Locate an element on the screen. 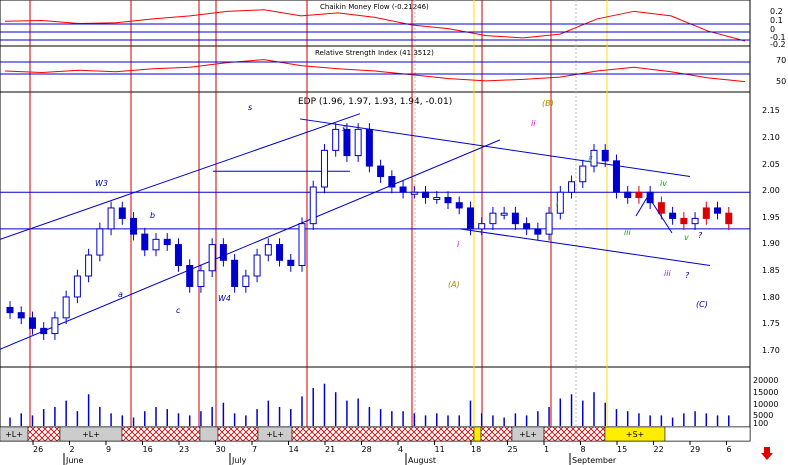 This screenshot has width=788, height=465. x-tick-label: 26 is located at coordinates (38, 449).